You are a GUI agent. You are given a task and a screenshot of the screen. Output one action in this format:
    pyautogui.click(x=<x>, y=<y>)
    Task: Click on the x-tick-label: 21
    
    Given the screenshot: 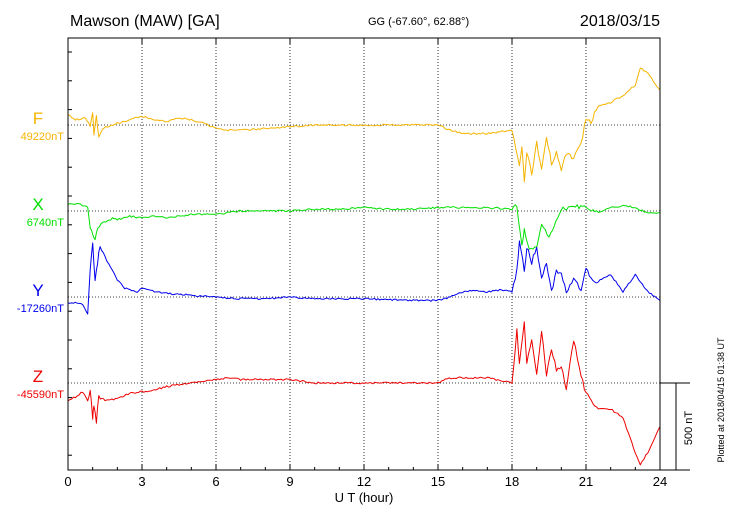 What is the action you would take?
    pyautogui.click(x=586, y=481)
    